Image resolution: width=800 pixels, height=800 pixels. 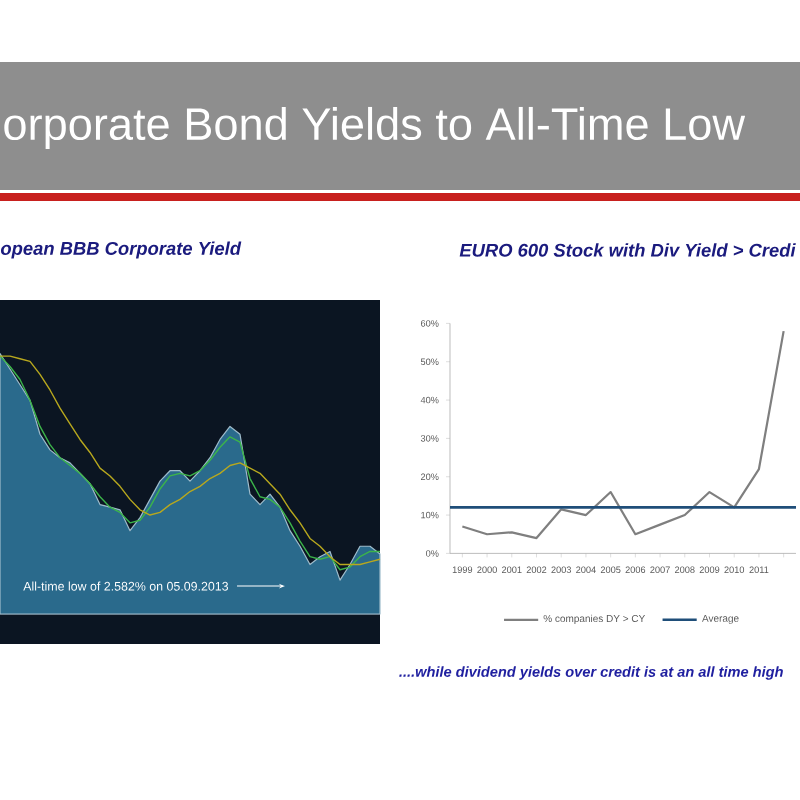 I want to click on line-series, so click(x=623, y=434).